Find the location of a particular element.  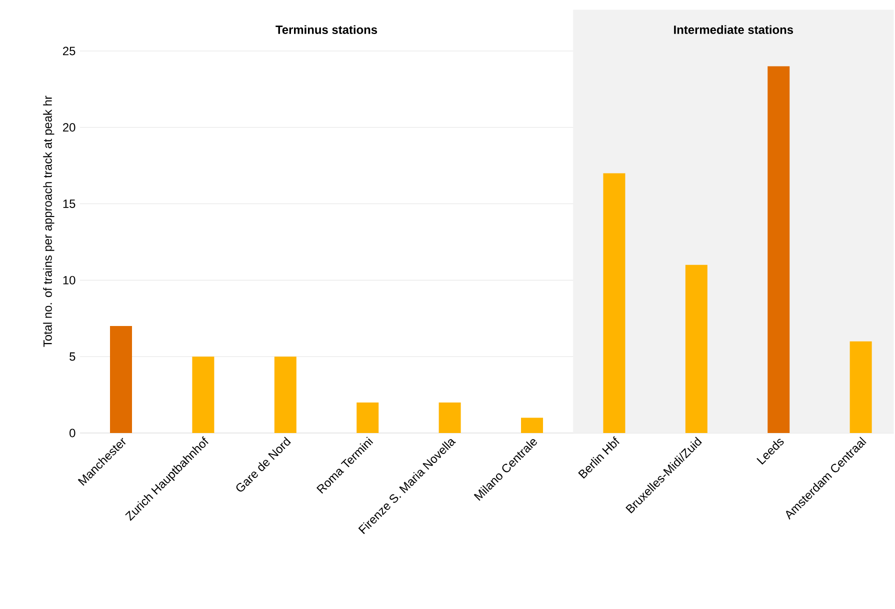

y-tick-label: 0 is located at coordinates (73, 433).